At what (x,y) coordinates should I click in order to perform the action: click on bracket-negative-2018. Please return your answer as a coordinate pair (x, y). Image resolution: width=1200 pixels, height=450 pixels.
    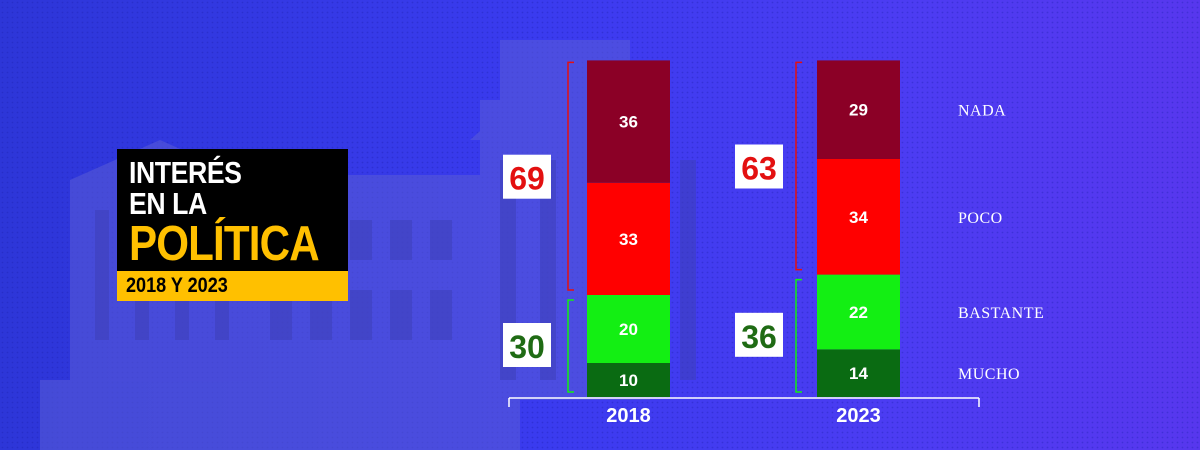
    Looking at the image, I should click on (570, 176).